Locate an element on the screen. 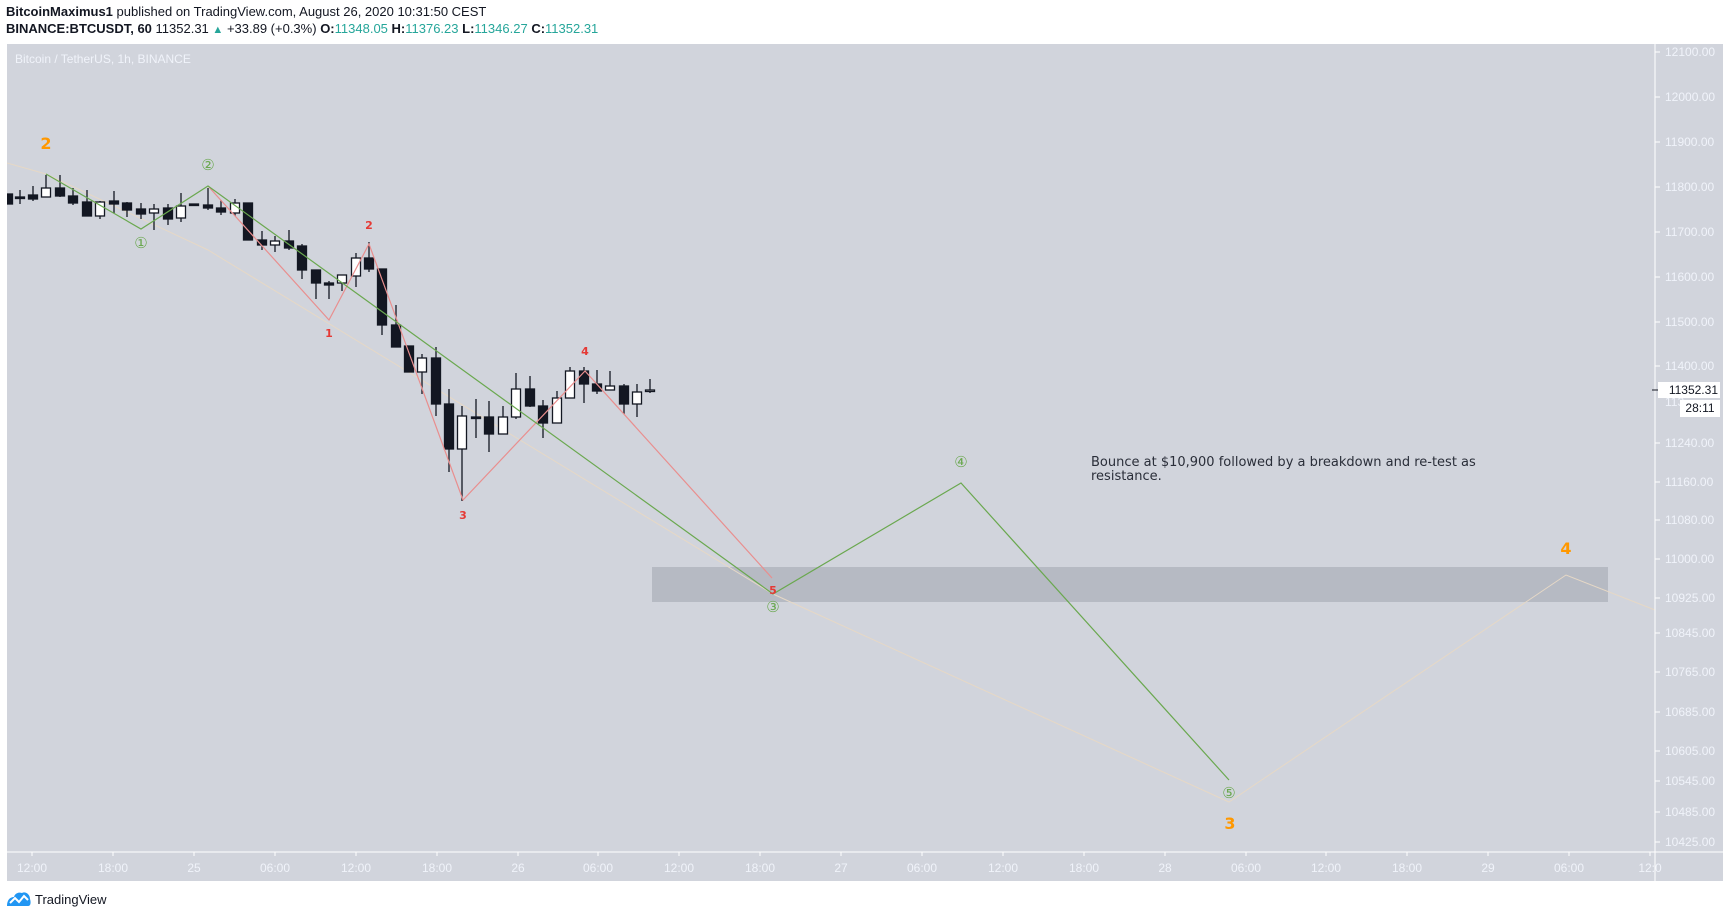 The image size is (1730, 918). current-price-label: 11352.31 is located at coordinates (1689, 390).